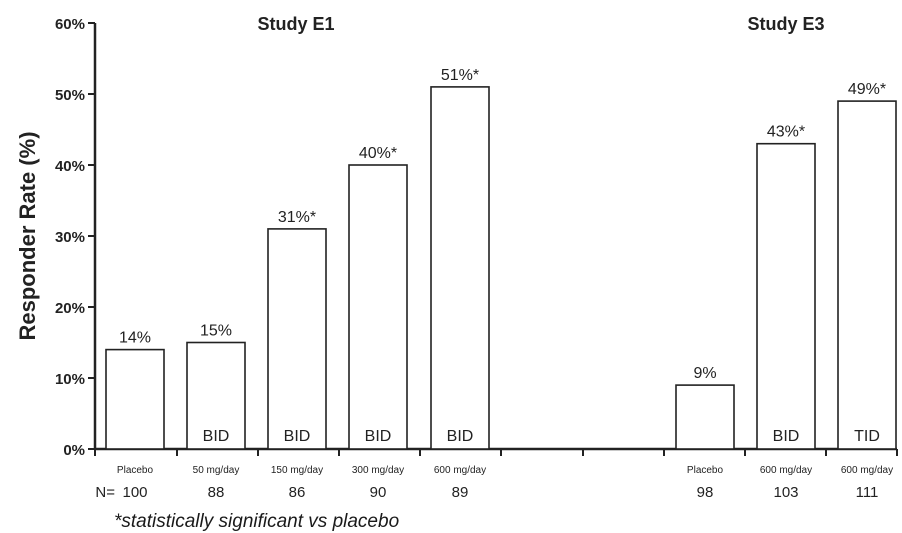 The width and height of the screenshot is (902, 533). Describe the element at coordinates (705, 492) in the screenshot. I see `n-value-label: 98` at that location.